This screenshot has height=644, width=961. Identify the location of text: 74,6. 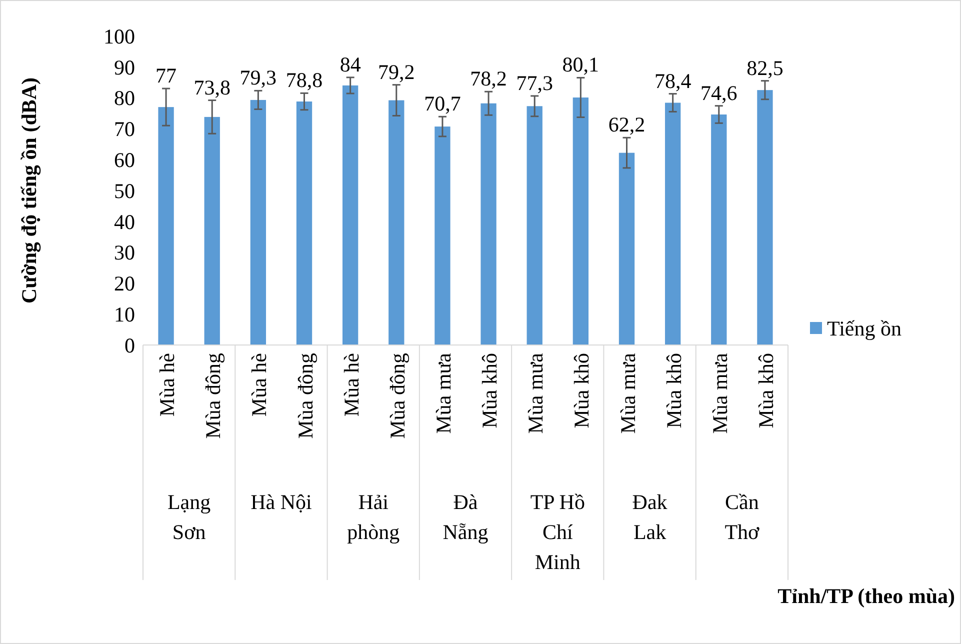
(719, 92).